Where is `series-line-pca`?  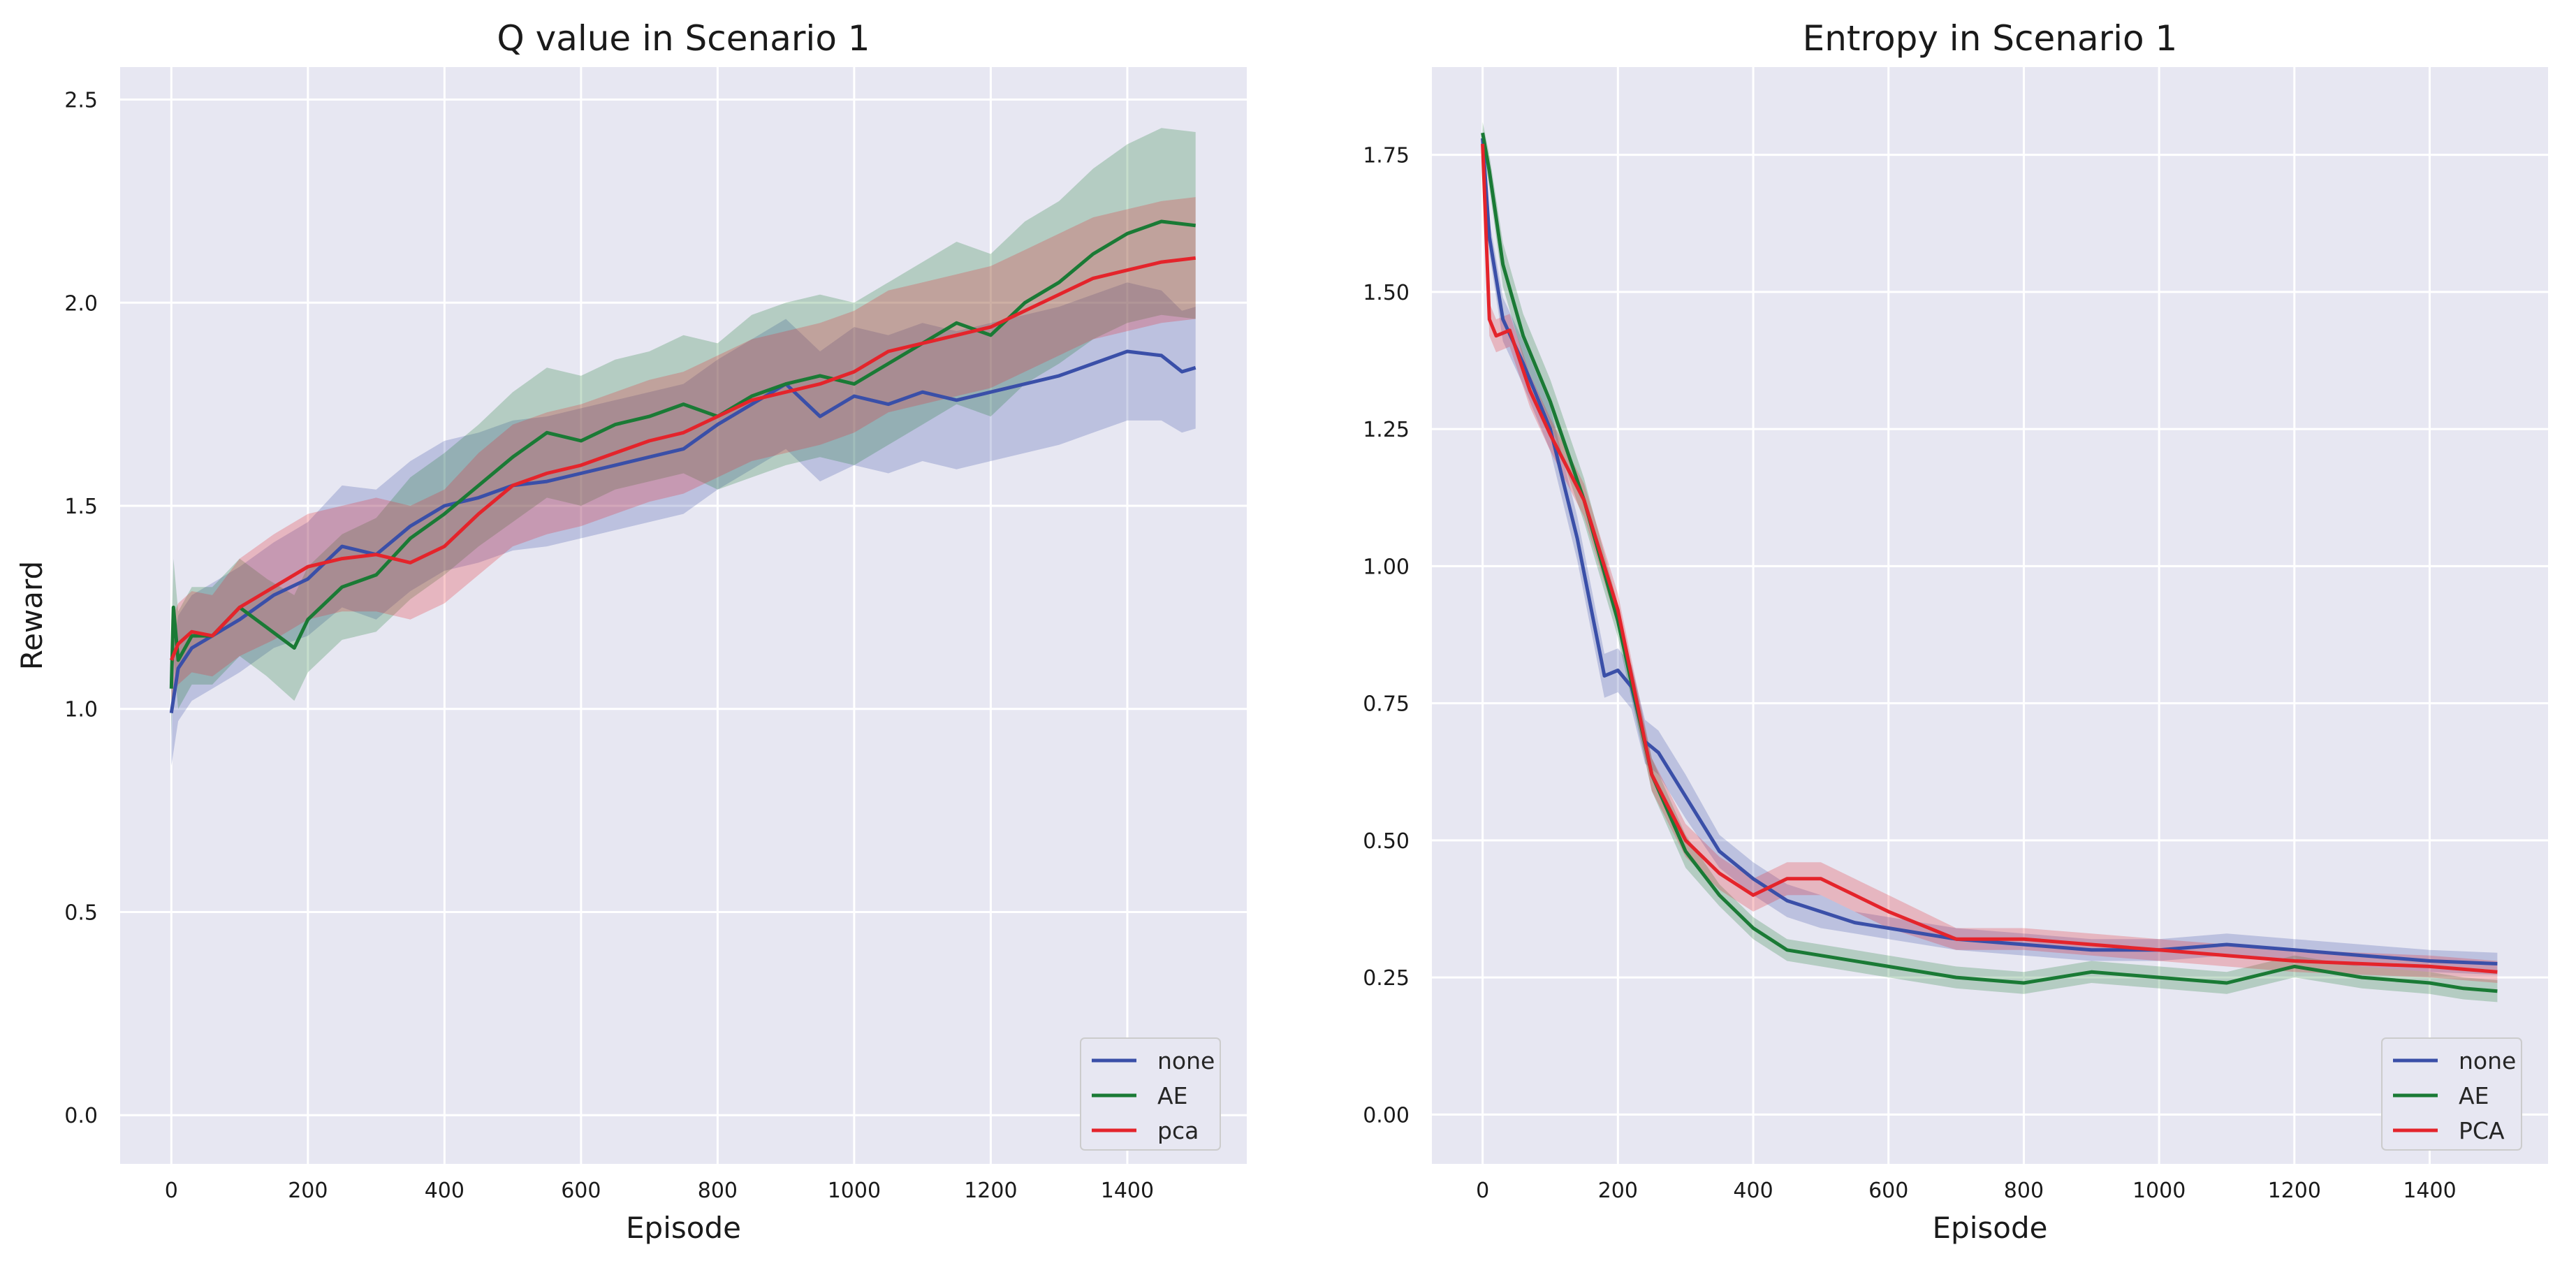 series-line-pca is located at coordinates (682, 458).